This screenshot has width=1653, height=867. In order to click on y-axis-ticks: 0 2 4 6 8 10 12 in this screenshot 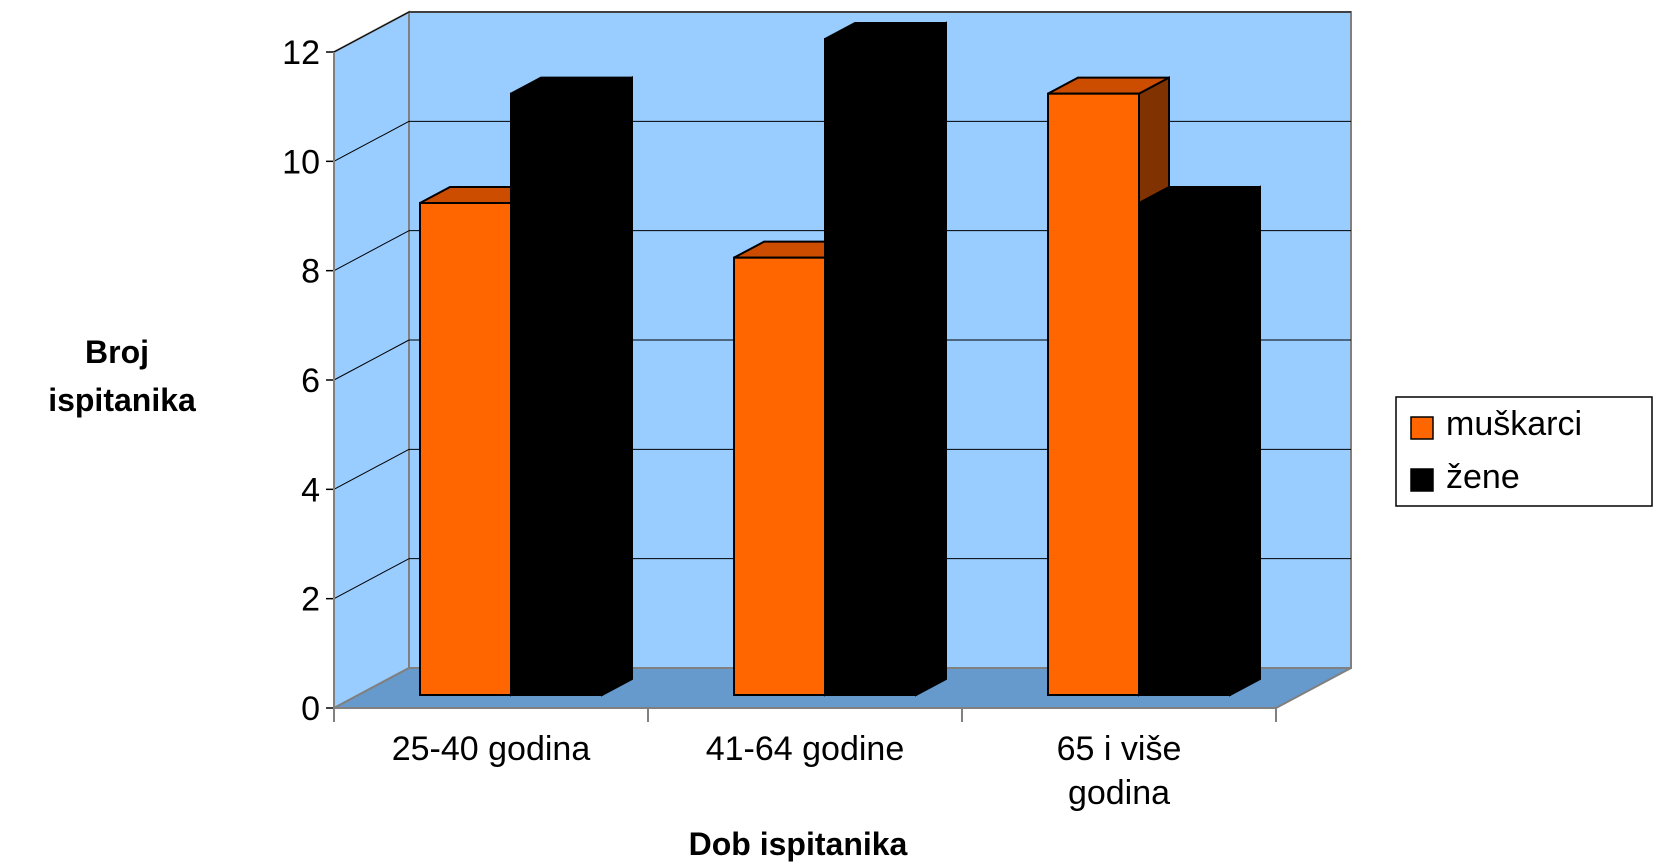, I will do `click(308, 381)`.